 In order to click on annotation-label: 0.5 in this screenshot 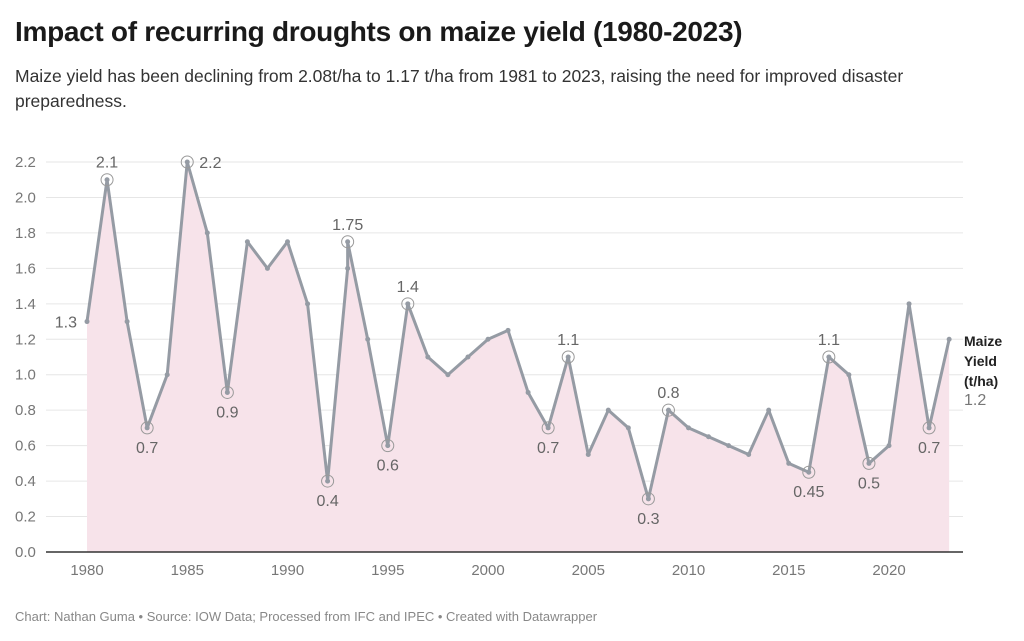, I will do `click(869, 483)`.